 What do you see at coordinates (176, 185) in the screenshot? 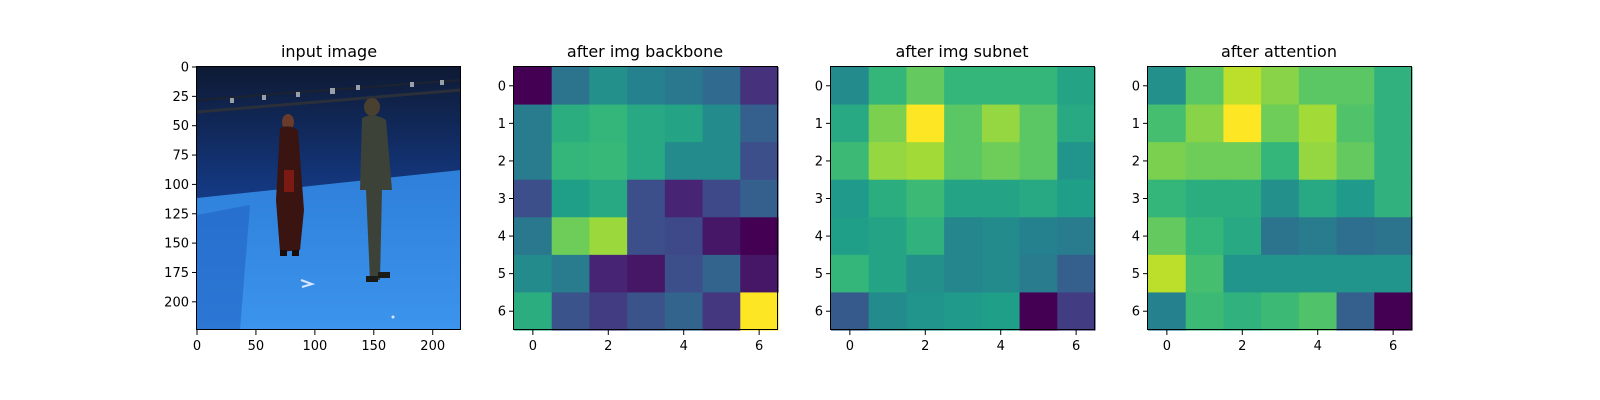
I see `y-tick-label: 100` at bounding box center [176, 185].